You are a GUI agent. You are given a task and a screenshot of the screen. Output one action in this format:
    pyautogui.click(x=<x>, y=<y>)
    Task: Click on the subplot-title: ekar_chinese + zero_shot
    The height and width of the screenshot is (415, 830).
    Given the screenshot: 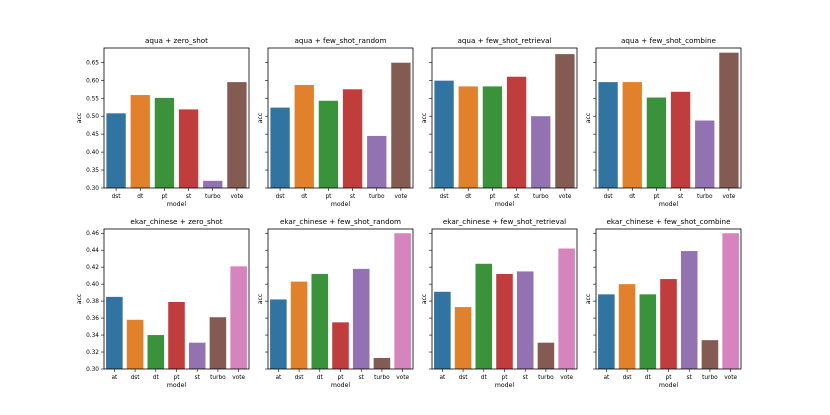 What is the action you would take?
    pyautogui.click(x=176, y=221)
    